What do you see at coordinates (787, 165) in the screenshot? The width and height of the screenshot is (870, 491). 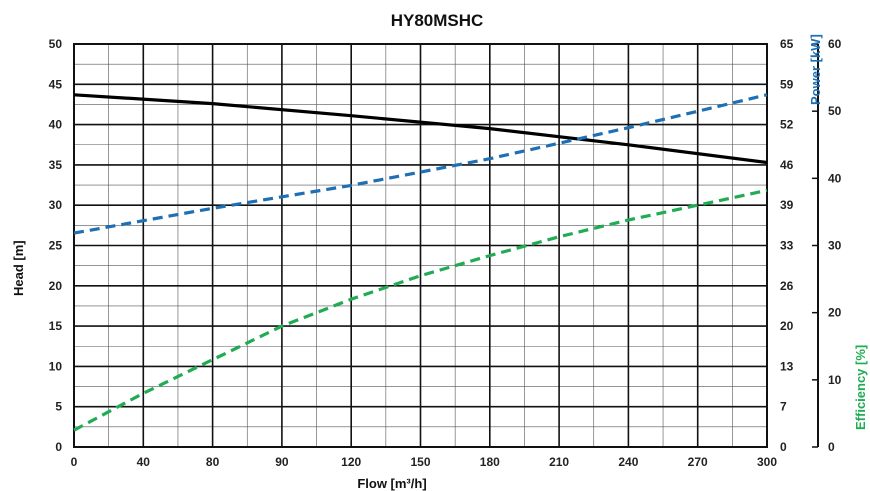 I see `power-tick-label: 46` at bounding box center [787, 165].